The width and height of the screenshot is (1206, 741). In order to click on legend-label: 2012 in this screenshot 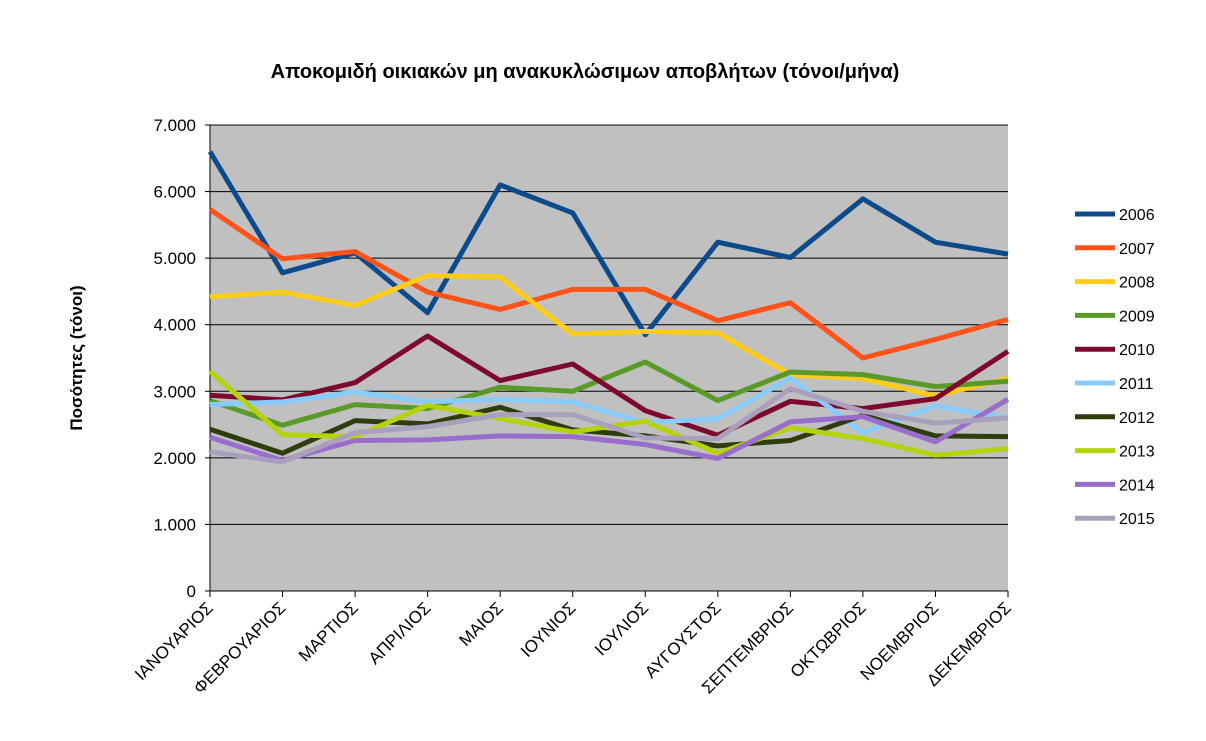, I will do `click(1137, 418)`.